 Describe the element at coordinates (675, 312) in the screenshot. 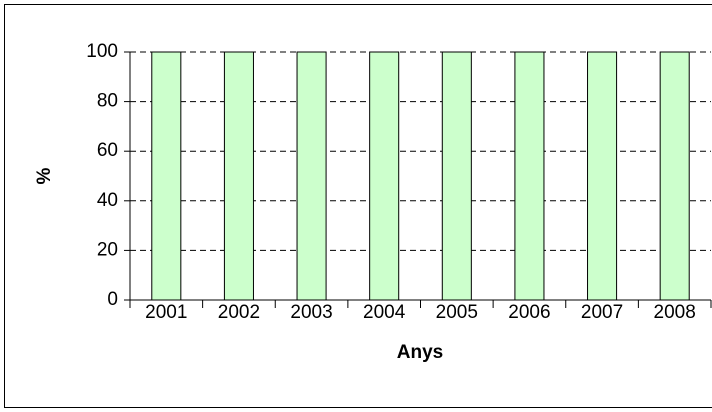

I see `x-tick-label: 2008` at that location.